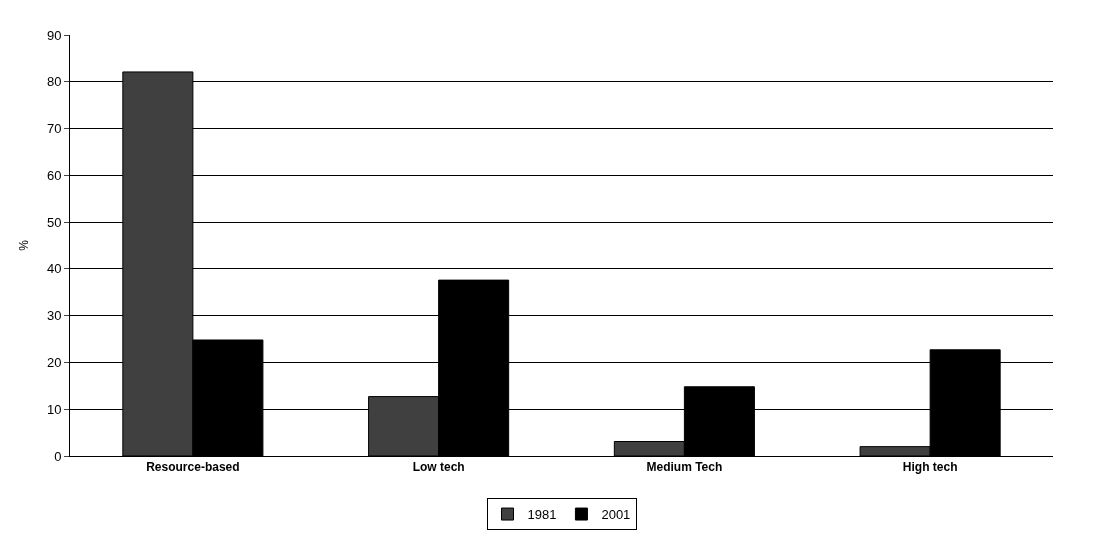 Image resolution: width=1093 pixels, height=542 pixels. Describe the element at coordinates (54, 362) in the screenshot. I see `y-tick-label: 20` at that location.